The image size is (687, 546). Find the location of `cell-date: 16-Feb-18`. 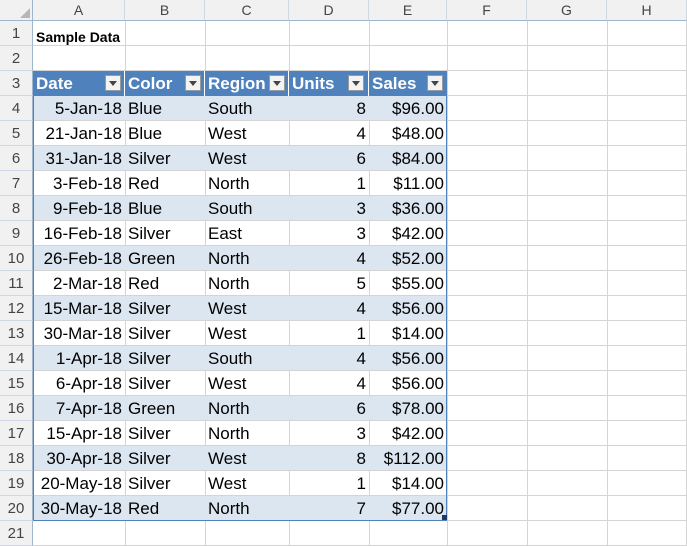

cell-date: 16-Feb-18 is located at coordinates (82, 233).